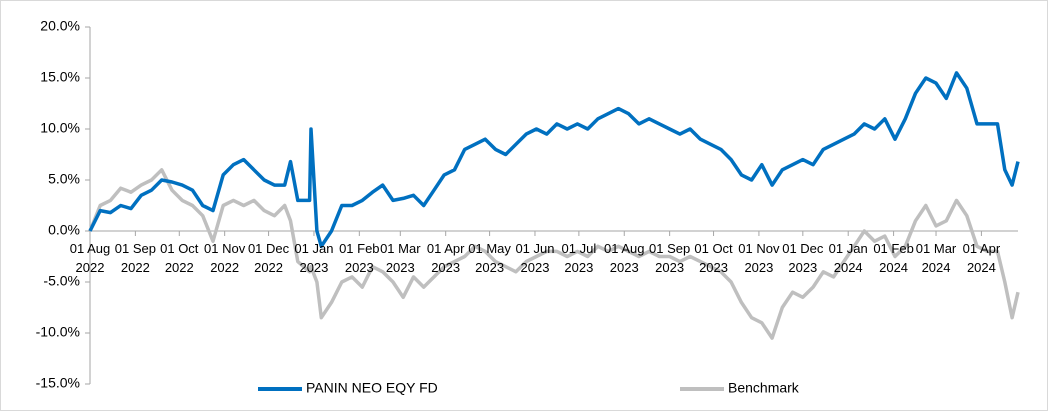  What do you see at coordinates (61, 281) in the screenshot?
I see `y-tick-label: -5.0%` at bounding box center [61, 281].